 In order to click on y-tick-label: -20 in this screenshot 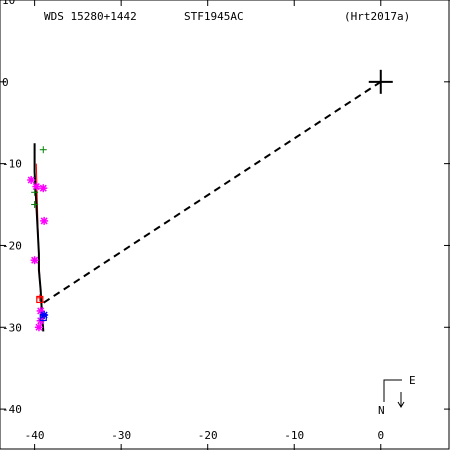, I will do `click(12, 245)`.